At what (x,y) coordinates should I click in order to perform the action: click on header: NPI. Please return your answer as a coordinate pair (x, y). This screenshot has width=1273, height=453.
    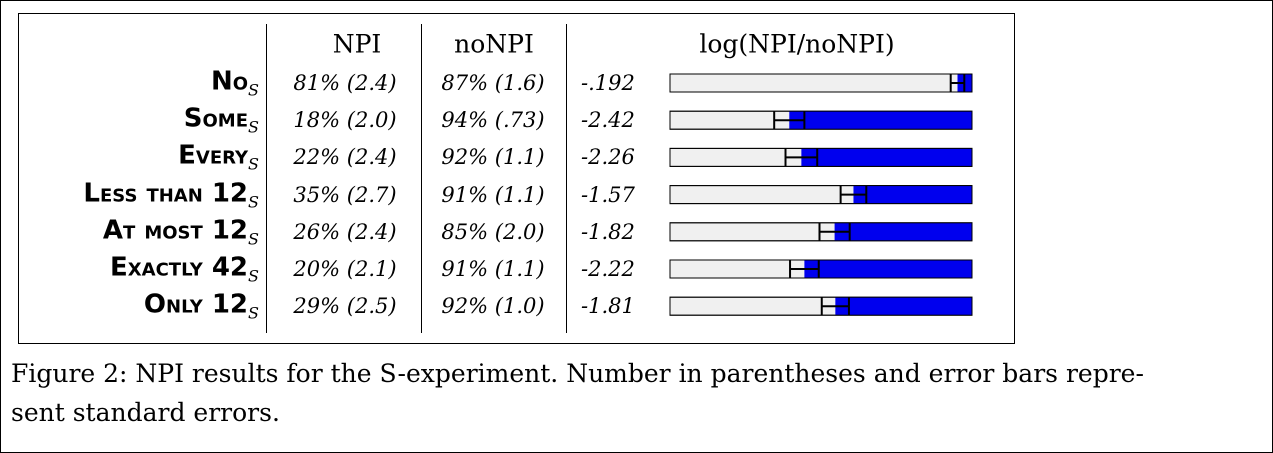
    Looking at the image, I should click on (357, 44).